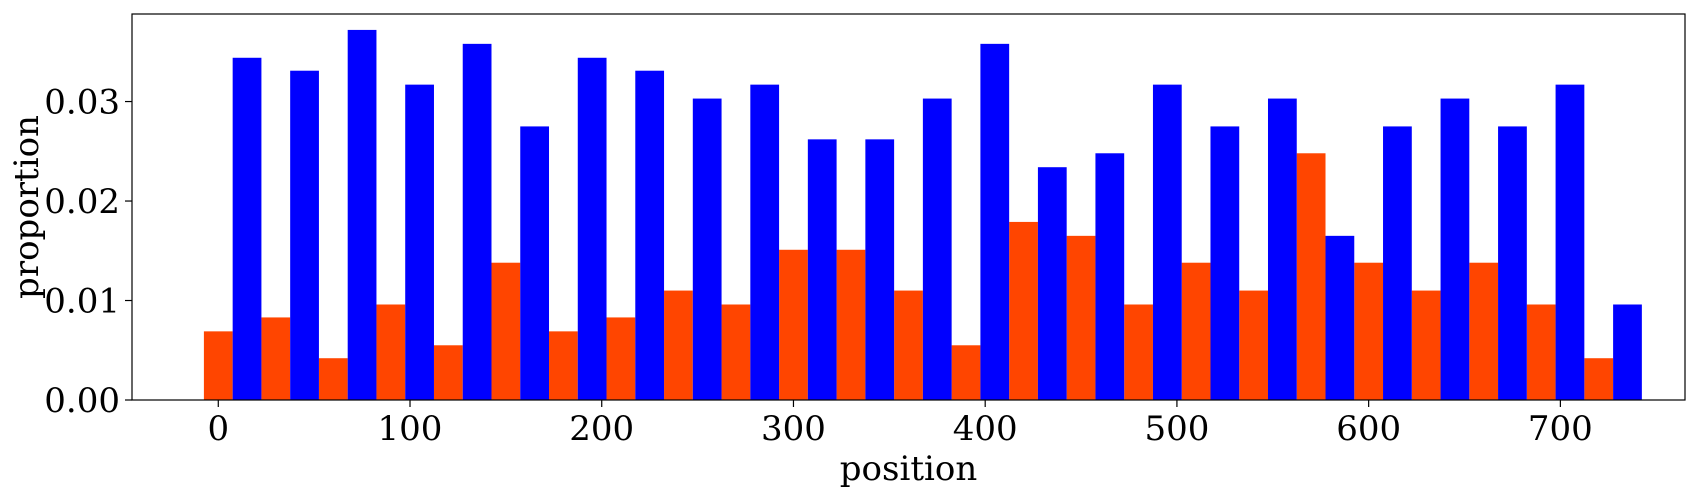 The height and width of the screenshot is (501, 1694). I want to click on x-tick-label: 100, so click(410, 429).